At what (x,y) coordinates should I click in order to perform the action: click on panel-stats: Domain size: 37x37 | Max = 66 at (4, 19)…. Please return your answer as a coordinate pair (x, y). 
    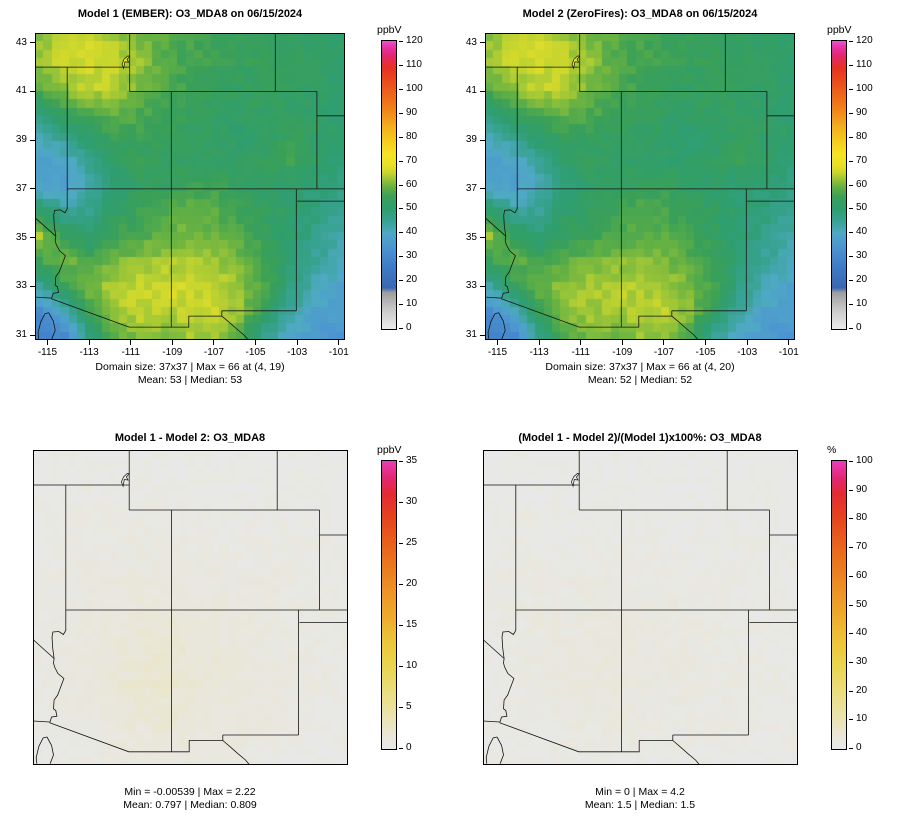
    Looking at the image, I should click on (190, 374).